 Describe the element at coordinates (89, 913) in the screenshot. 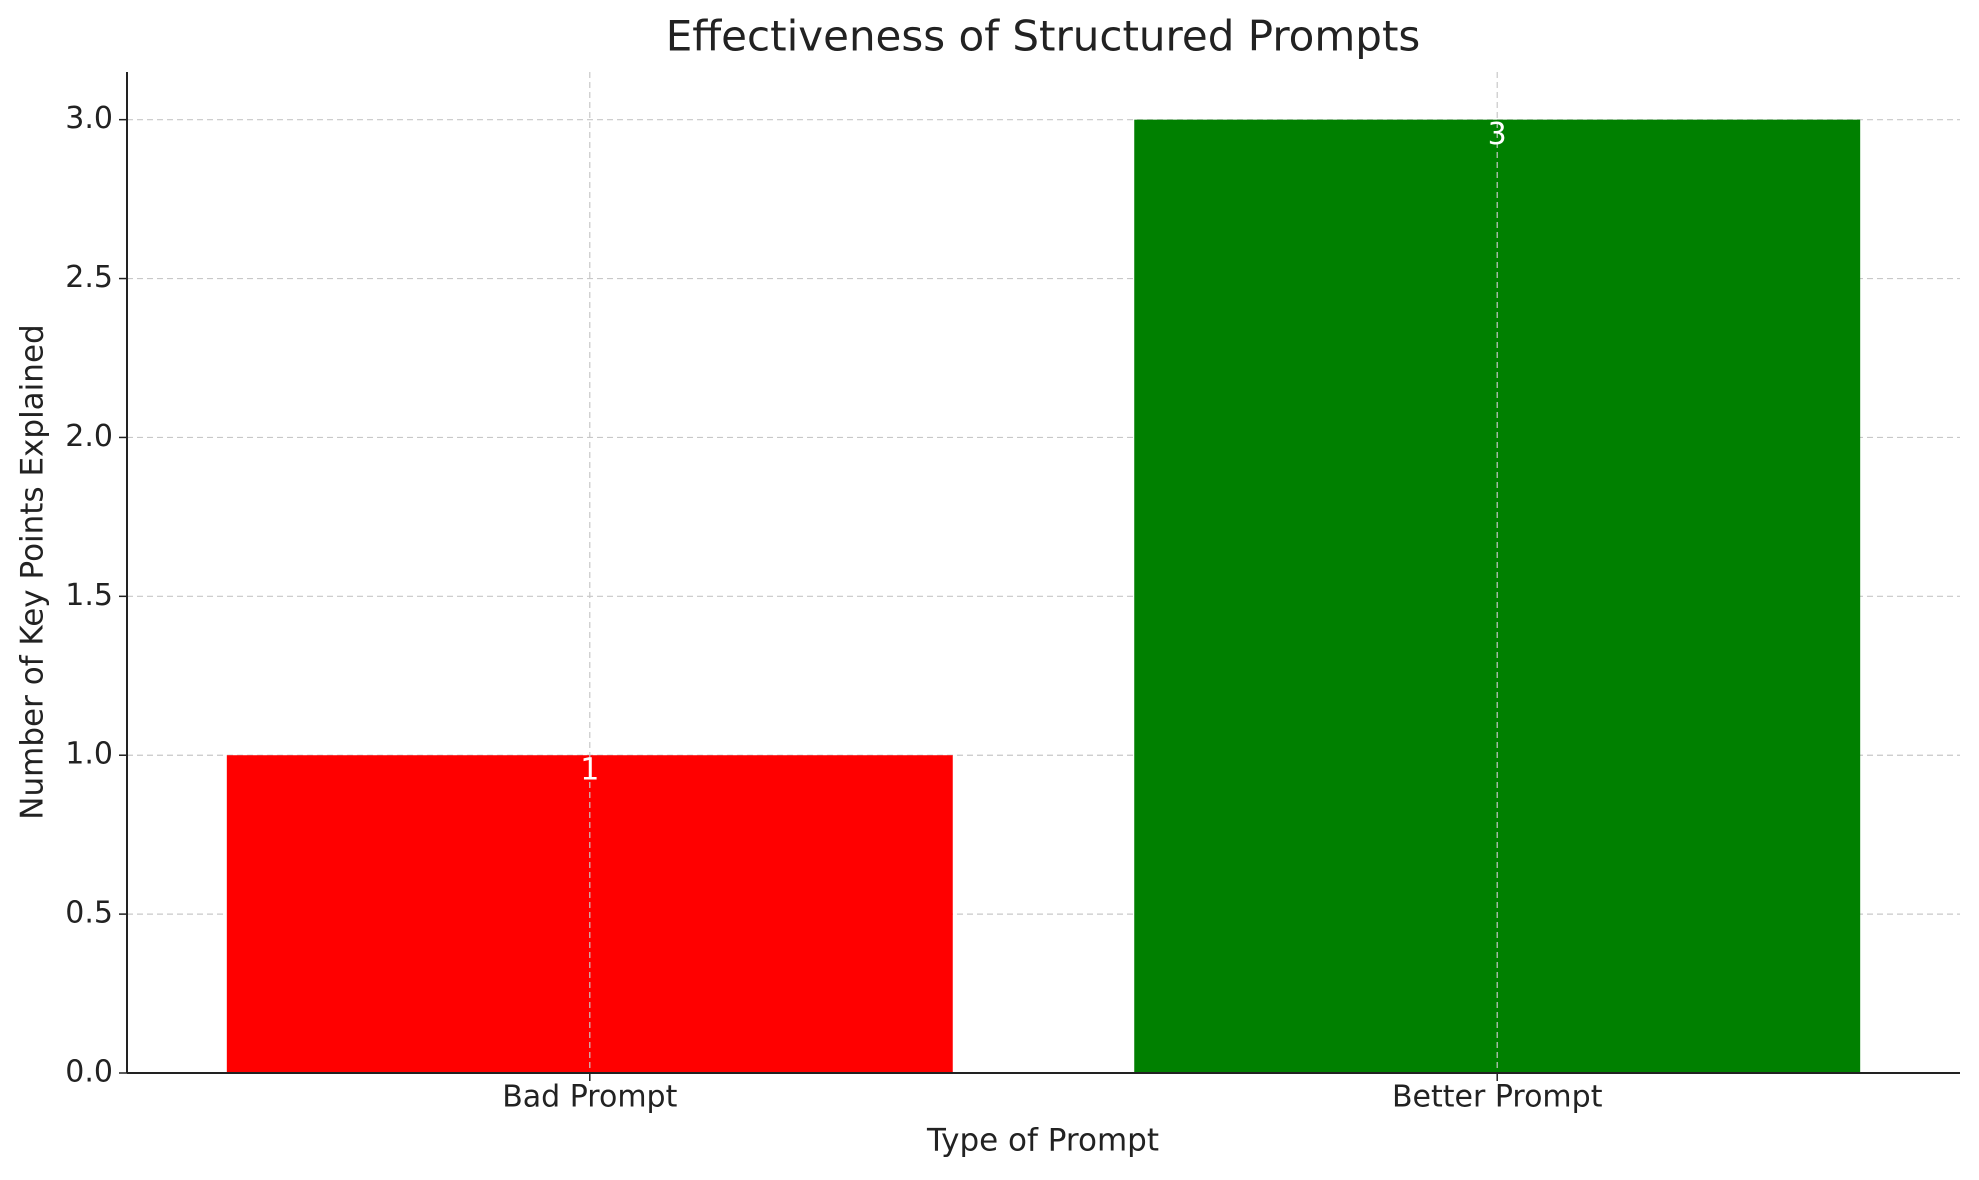

I see `y-tick-label: 0.5` at that location.